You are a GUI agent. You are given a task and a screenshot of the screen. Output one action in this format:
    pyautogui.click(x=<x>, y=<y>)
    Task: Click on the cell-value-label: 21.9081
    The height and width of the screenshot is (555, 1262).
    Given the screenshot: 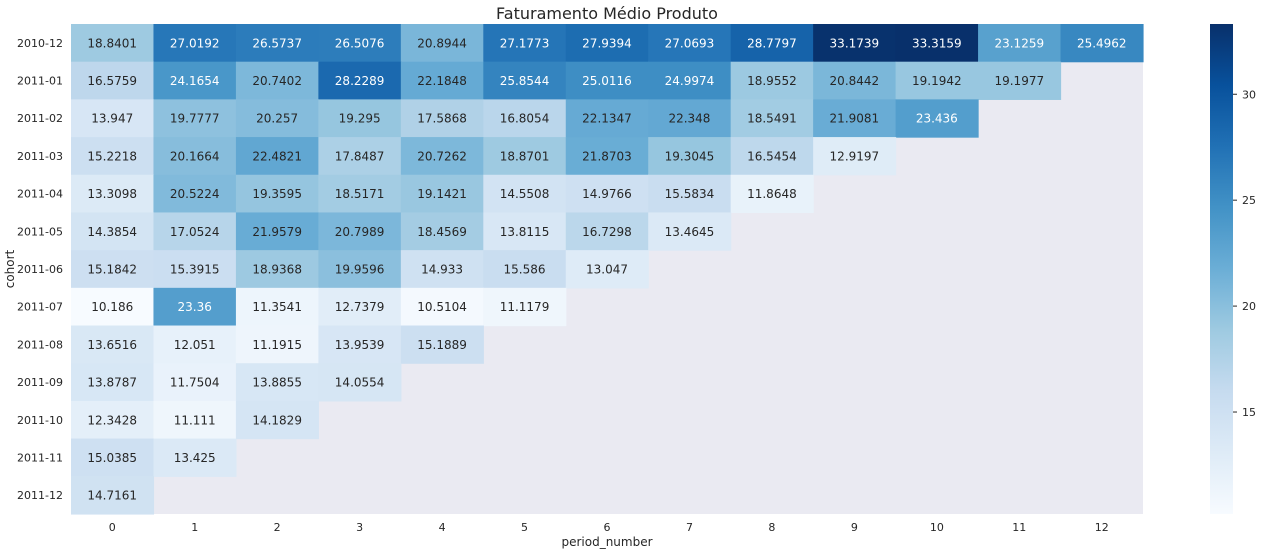 What is the action you would take?
    pyautogui.click(x=855, y=119)
    